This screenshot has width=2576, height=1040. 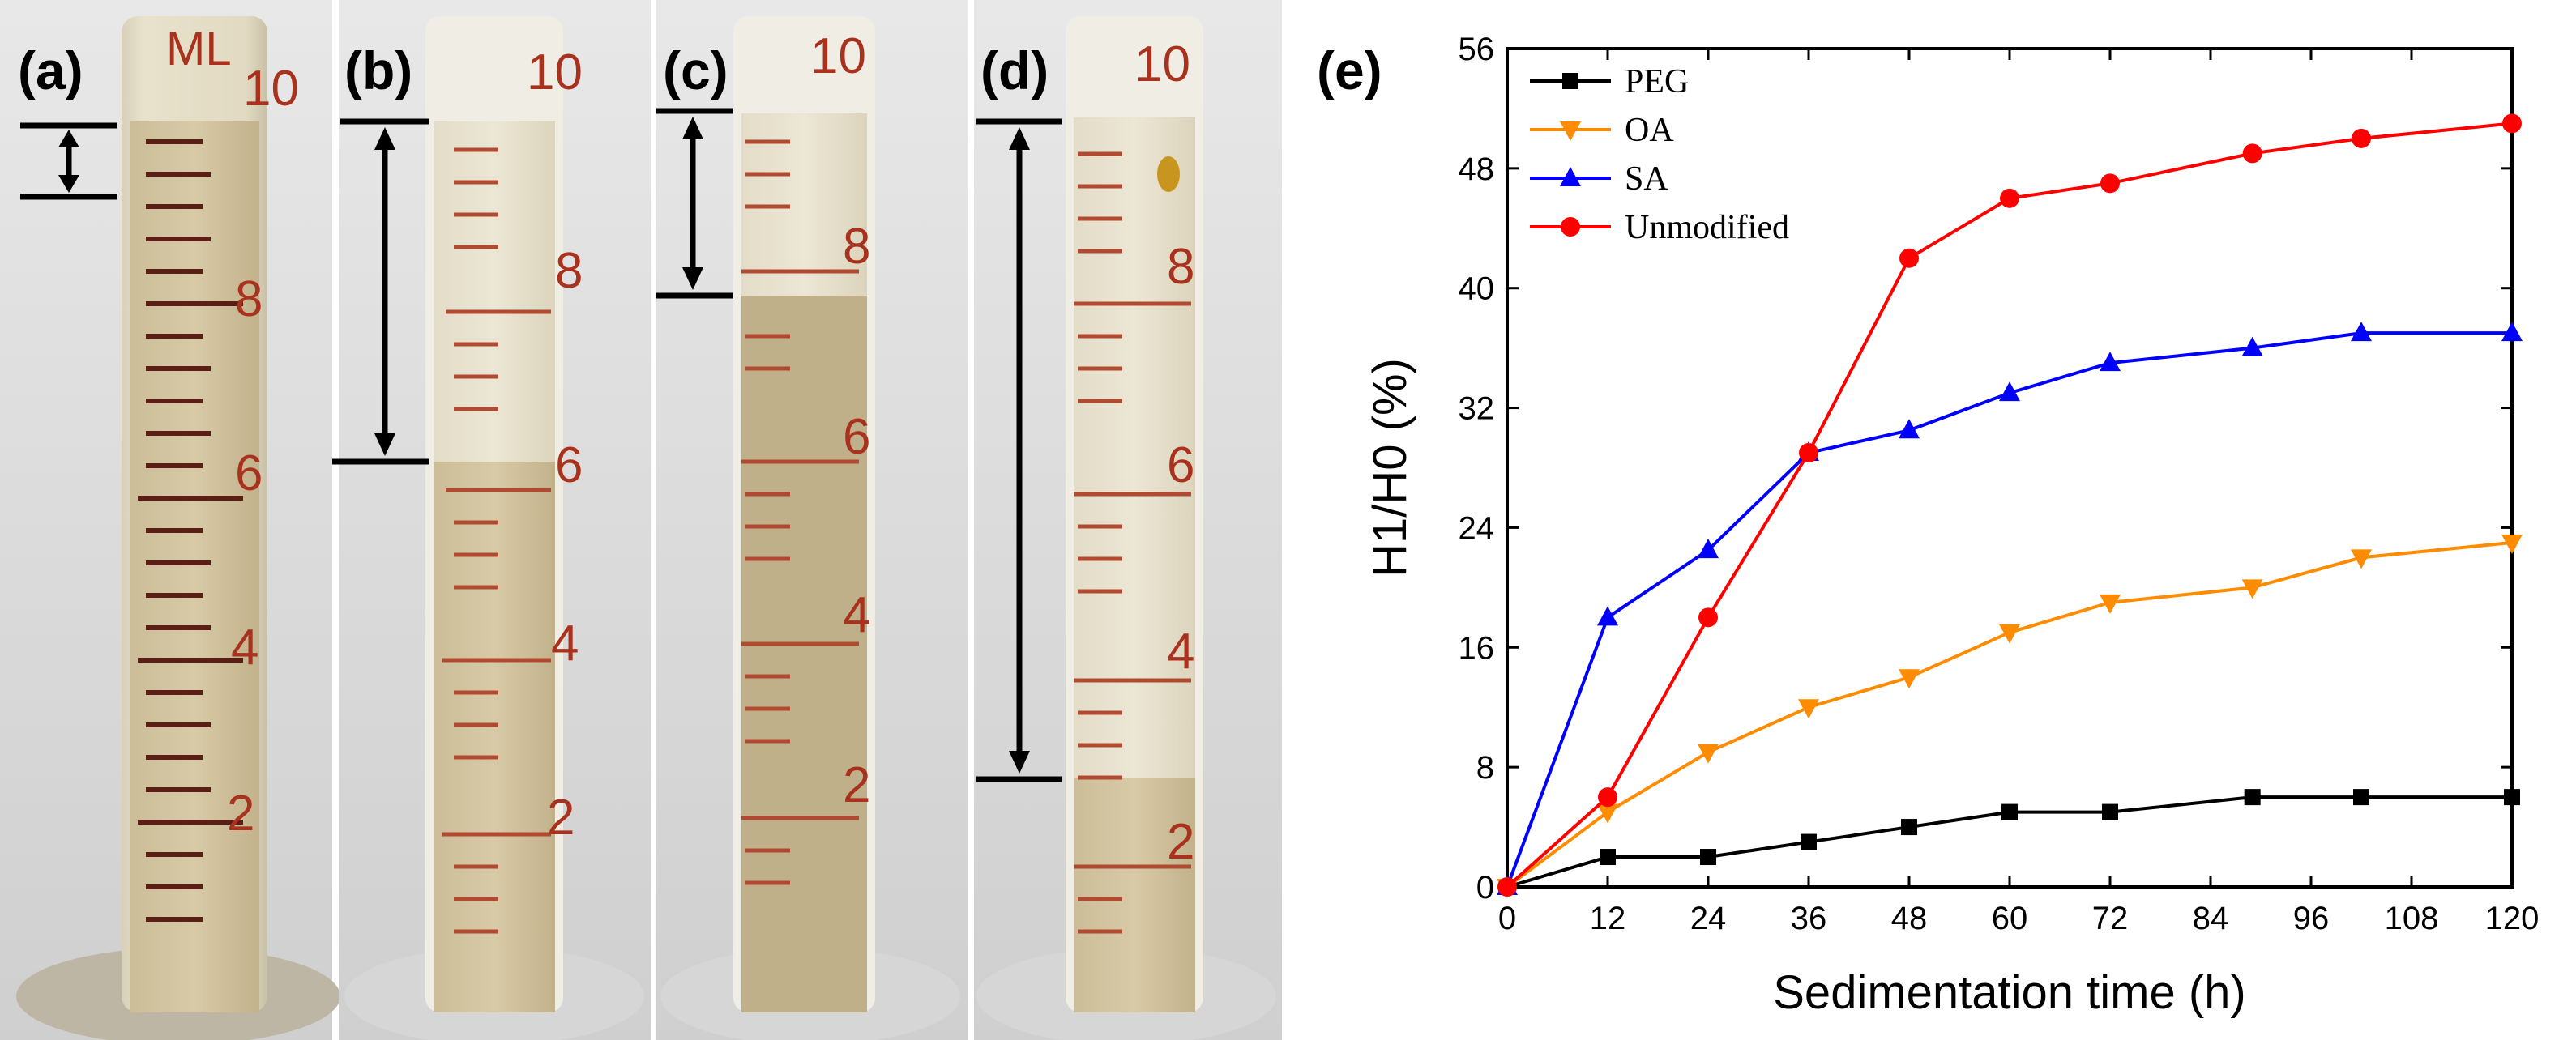 What do you see at coordinates (2009, 992) in the screenshot?
I see `x-axis-title: Sedimentation time (h)` at bounding box center [2009, 992].